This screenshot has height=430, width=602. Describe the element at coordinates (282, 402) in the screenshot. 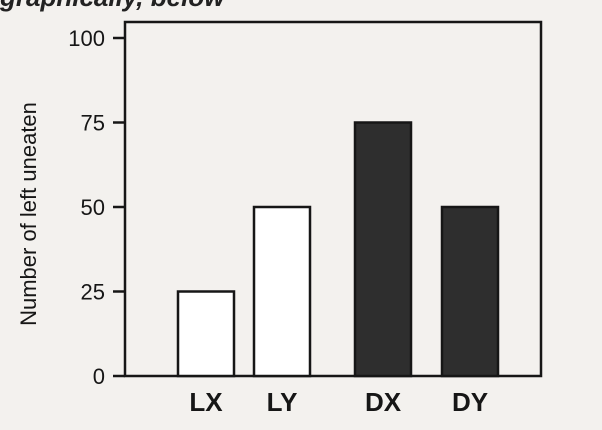

I see `x-tick-label: LY` at that location.